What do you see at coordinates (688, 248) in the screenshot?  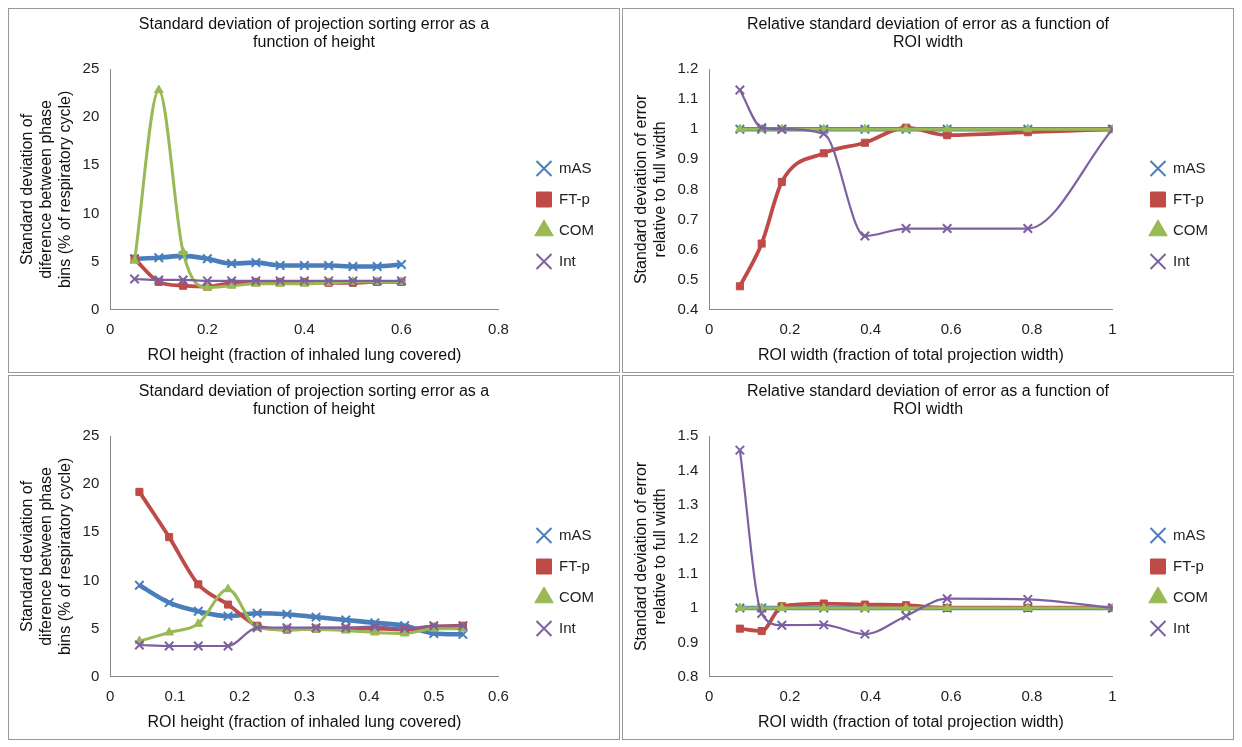 I see `y-tick-label: 0.6` at bounding box center [688, 248].